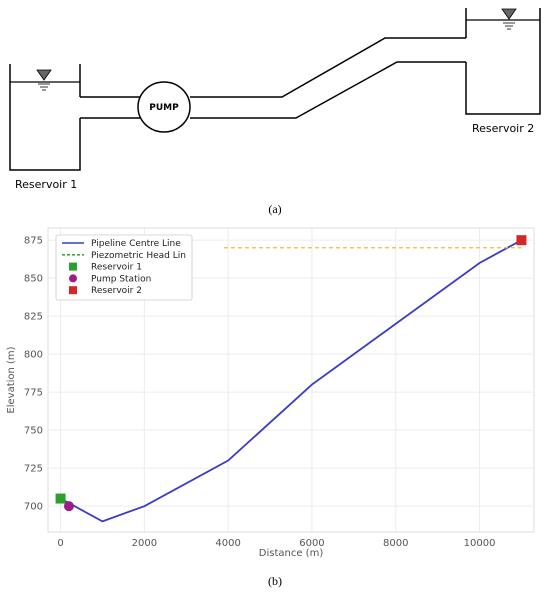  What do you see at coordinates (46, 184) in the screenshot?
I see `reservoir-1-label: Reservoir 1` at bounding box center [46, 184].